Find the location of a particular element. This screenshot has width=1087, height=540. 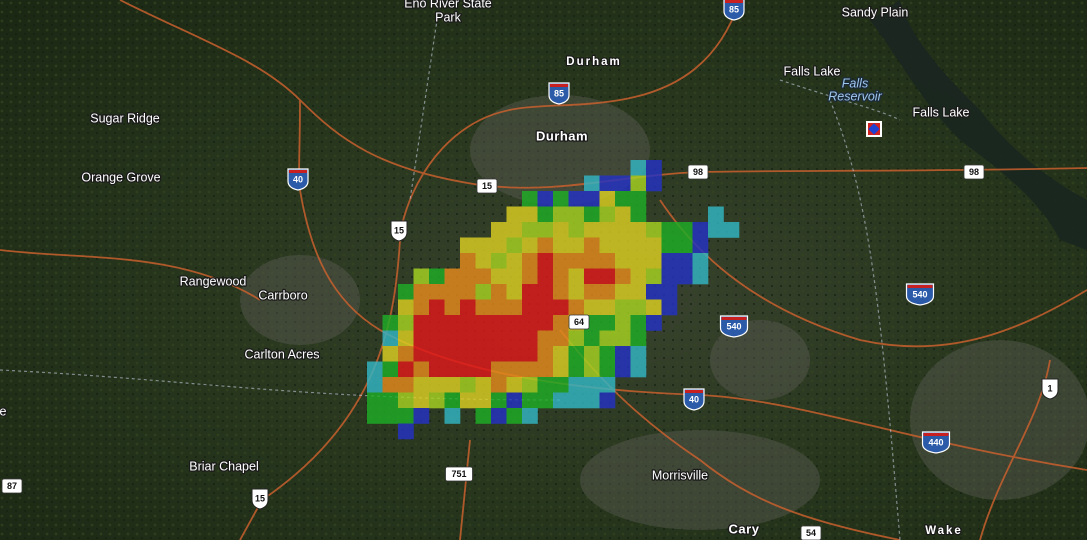

shield-number: 440 is located at coordinates (935, 442).